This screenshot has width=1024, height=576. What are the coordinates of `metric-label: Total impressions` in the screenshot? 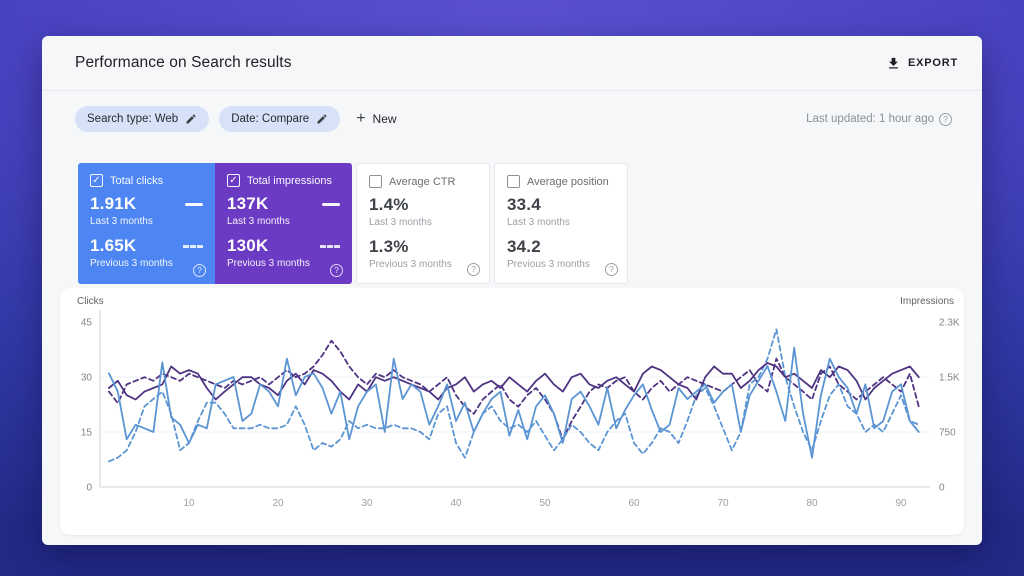 It's located at (289, 180).